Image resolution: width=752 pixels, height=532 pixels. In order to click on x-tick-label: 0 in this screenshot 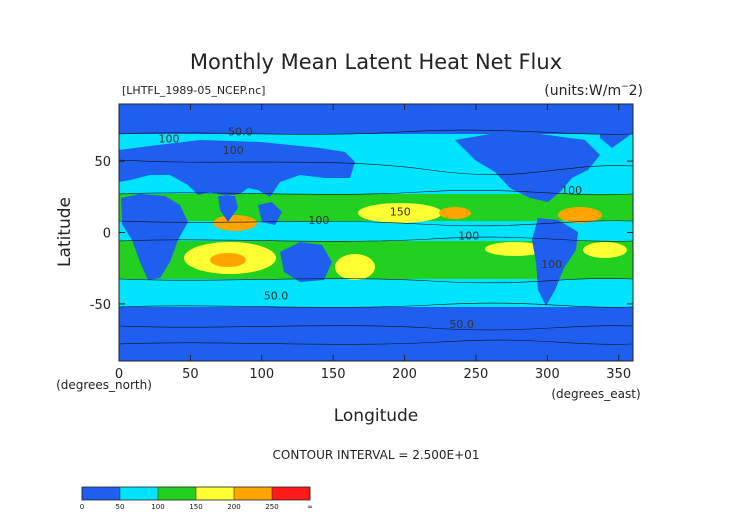, I will do `click(119, 374)`.